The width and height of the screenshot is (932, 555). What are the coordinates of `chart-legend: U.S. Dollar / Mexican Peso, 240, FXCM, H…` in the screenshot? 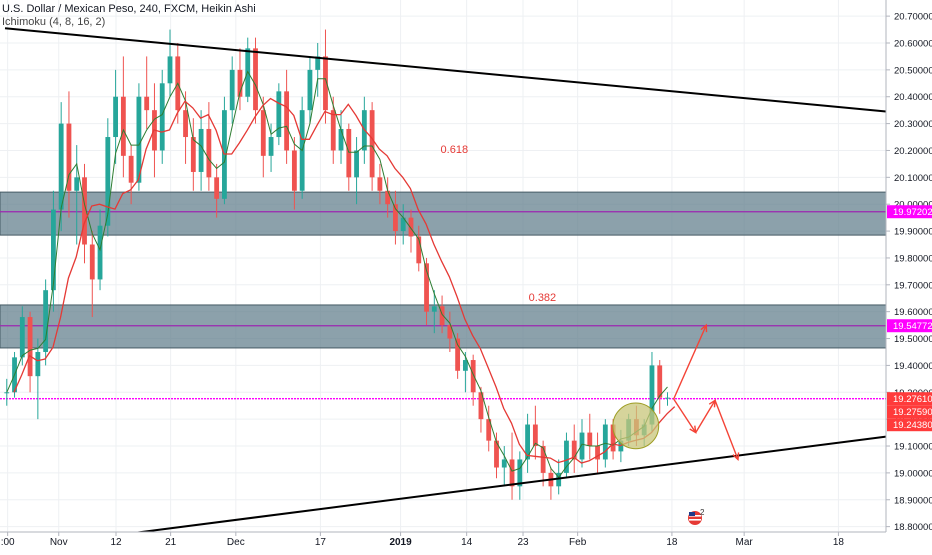 It's located at (129, 16).